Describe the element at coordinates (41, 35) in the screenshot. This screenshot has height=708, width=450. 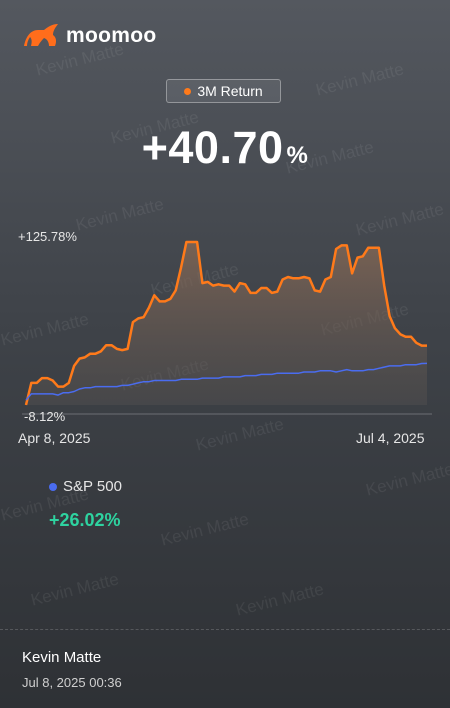
I see `moomoo-bull-icon` at that location.